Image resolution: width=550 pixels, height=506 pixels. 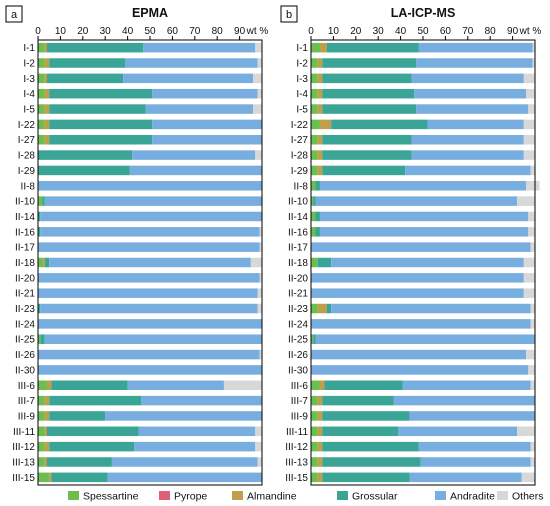 What do you see at coordinates (61, 31) in the screenshot?
I see `x-tick-label: 10` at bounding box center [61, 31].